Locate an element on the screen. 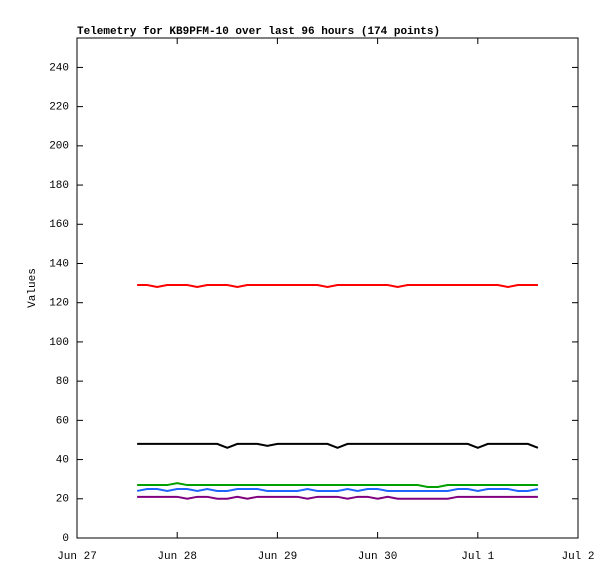 This screenshot has height=579, width=615. x-tick-label: Jun 28 is located at coordinates (177, 557).